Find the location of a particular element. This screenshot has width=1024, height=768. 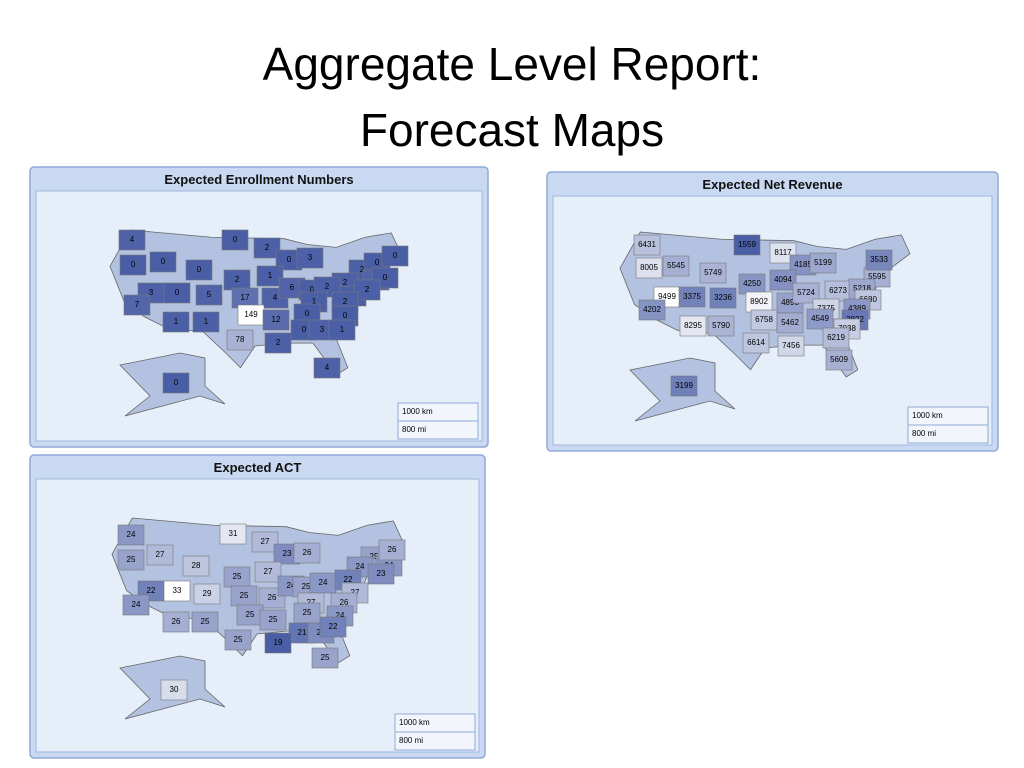

scale-km: 1000 km is located at coordinates (927, 415).